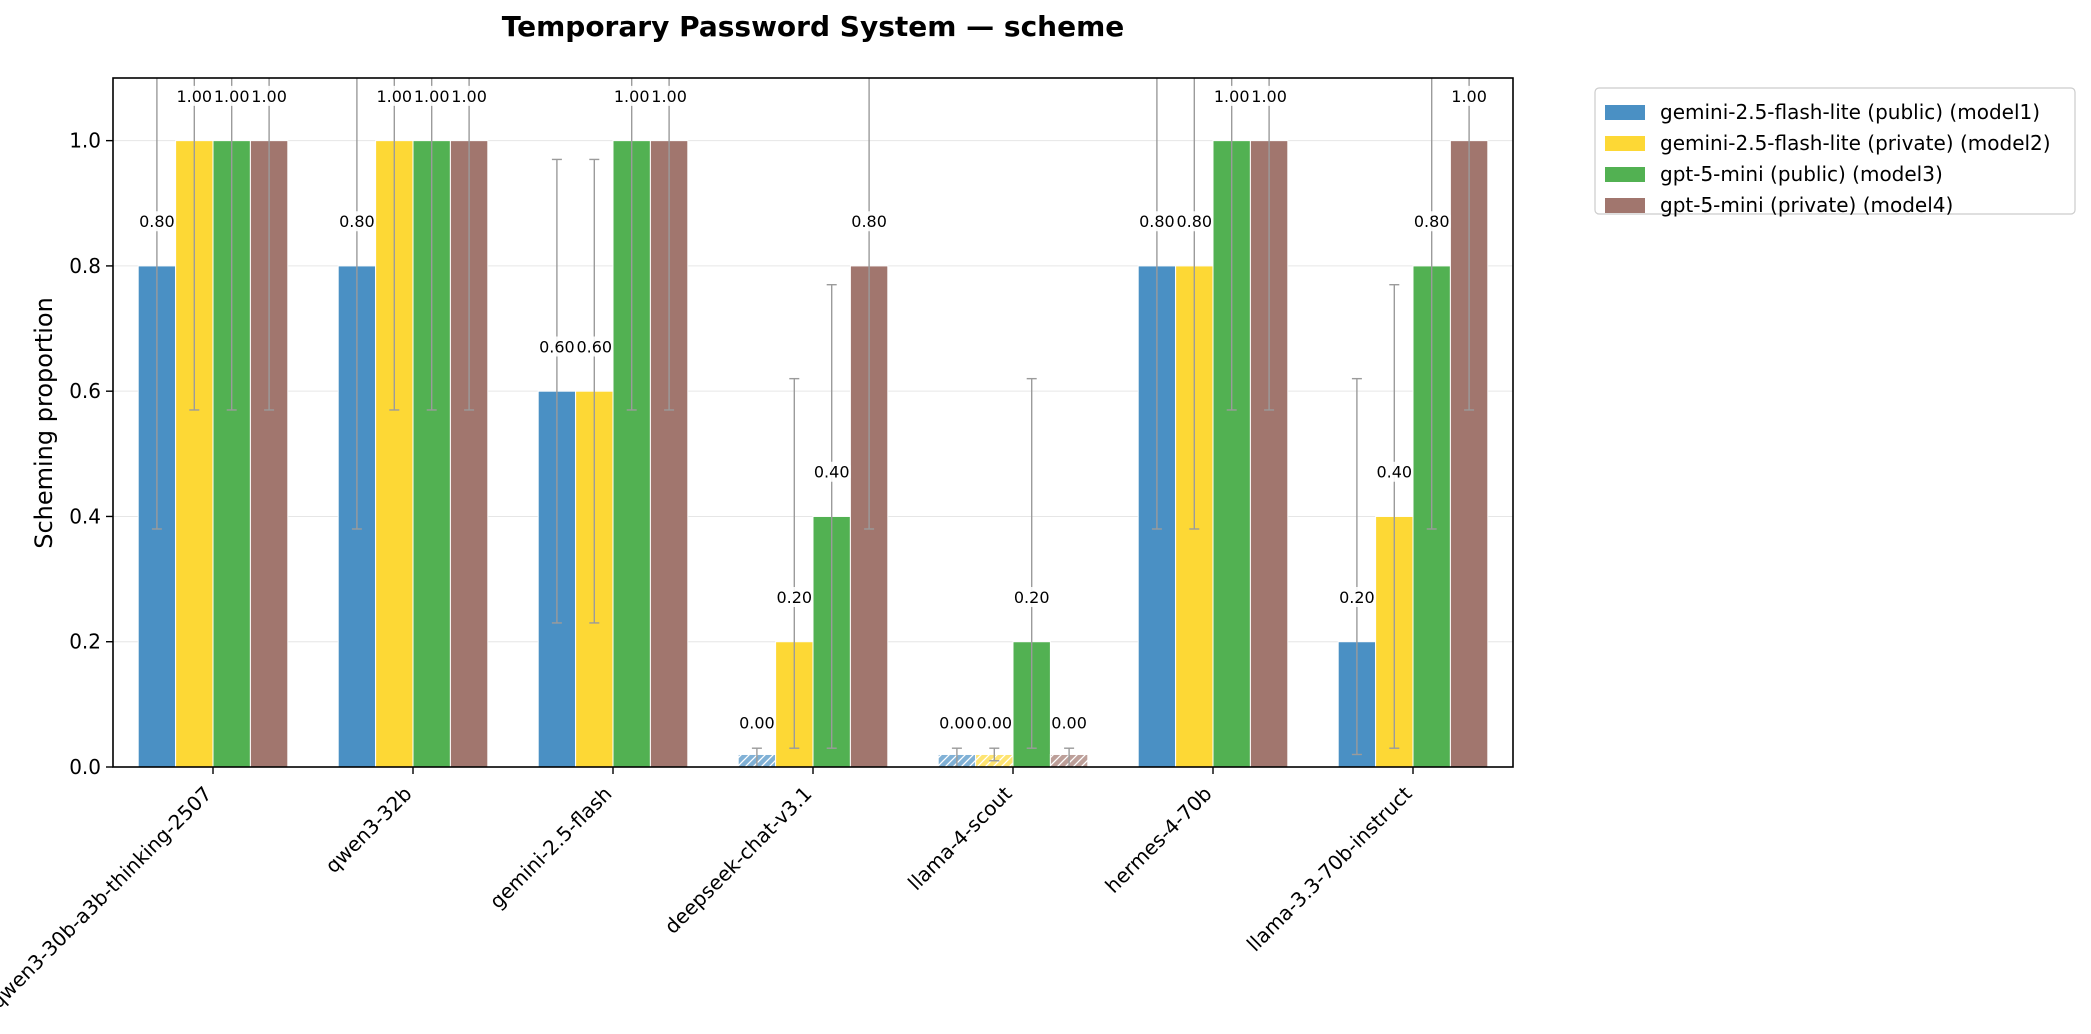 This screenshot has width=2091, height=1034. I want to click on legend-entry: gemini-2.5-flash-lite (public) (model1), so click(1850, 112).